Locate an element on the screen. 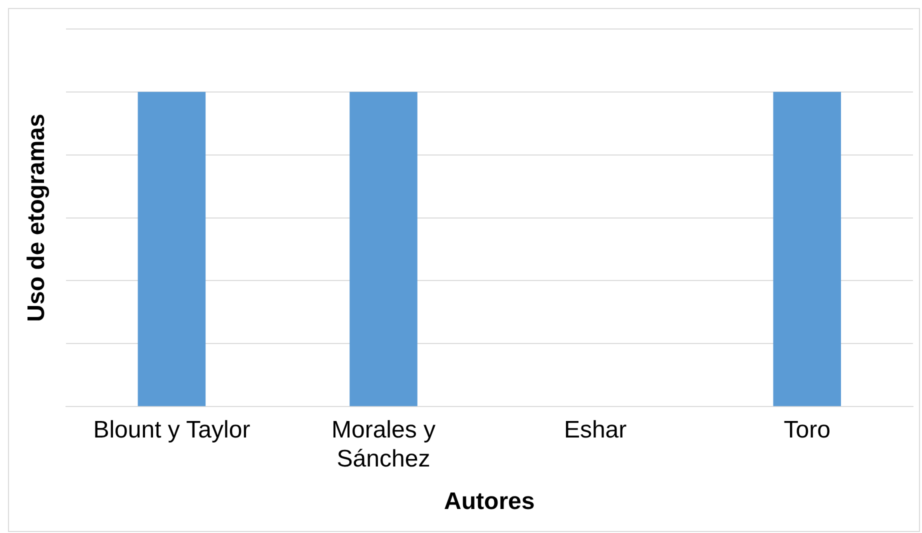  x-tick-label: Blount y Taylor is located at coordinates (171, 430).